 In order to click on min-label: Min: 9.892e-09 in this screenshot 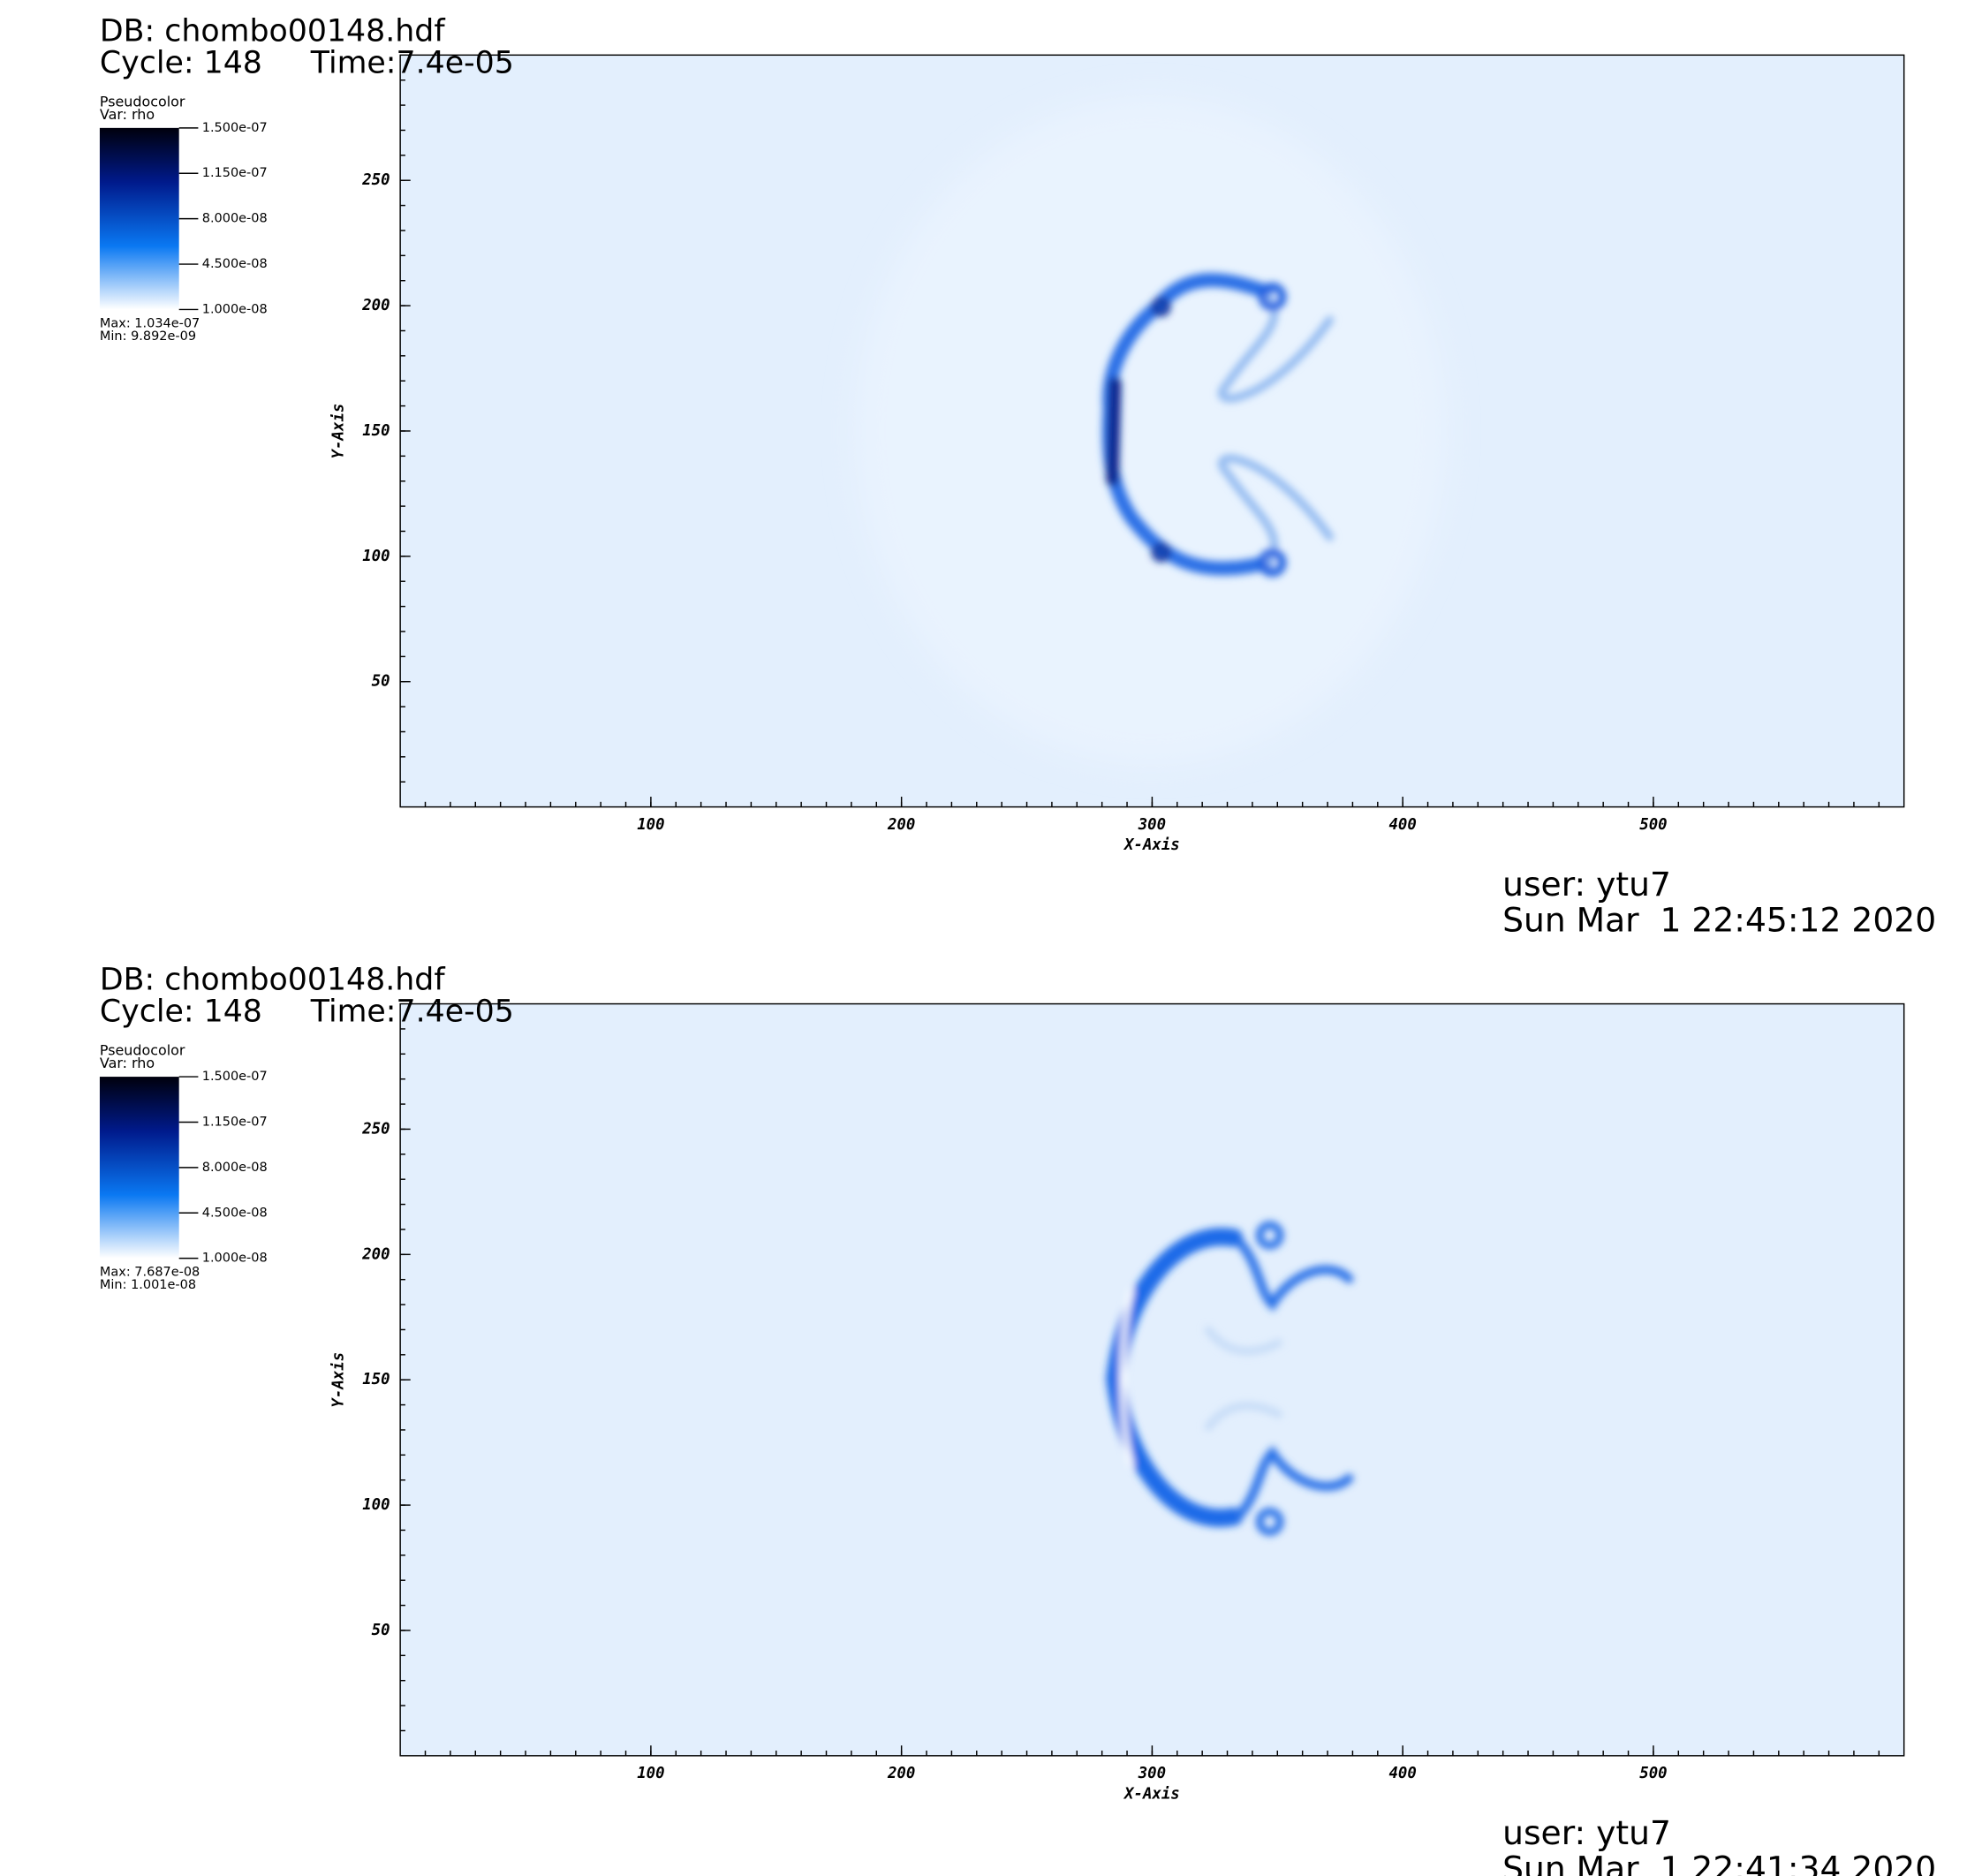, I will do `click(148, 336)`.